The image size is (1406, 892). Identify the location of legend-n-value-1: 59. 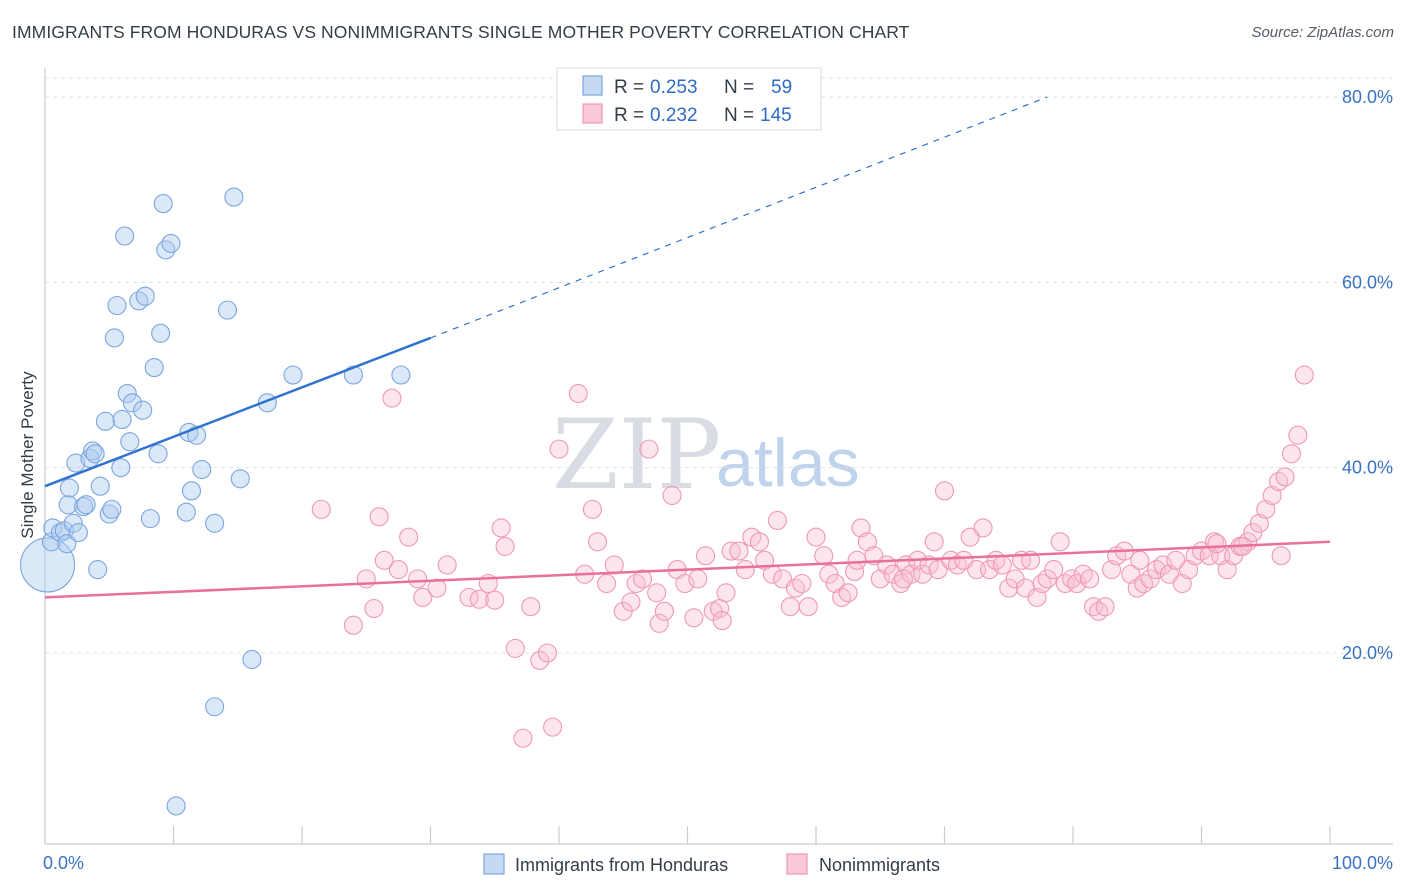
(781, 87).